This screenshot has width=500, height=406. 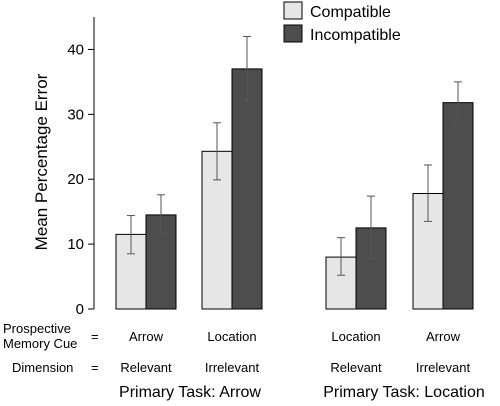 I want to click on legend: Compatible Incompatible, so click(x=342, y=22).